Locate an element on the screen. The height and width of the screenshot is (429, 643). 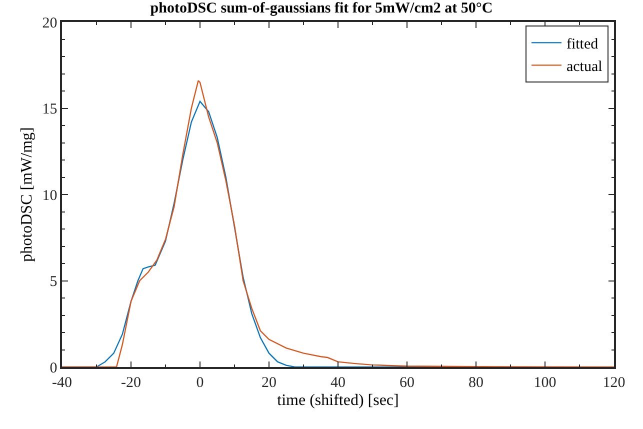
x-tick-label: -20 is located at coordinates (131, 382).